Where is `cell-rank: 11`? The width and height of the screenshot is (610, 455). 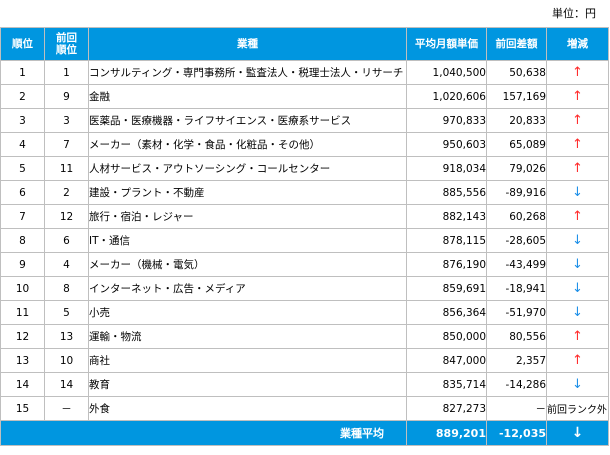
cell-rank: 11 is located at coordinates (22, 312).